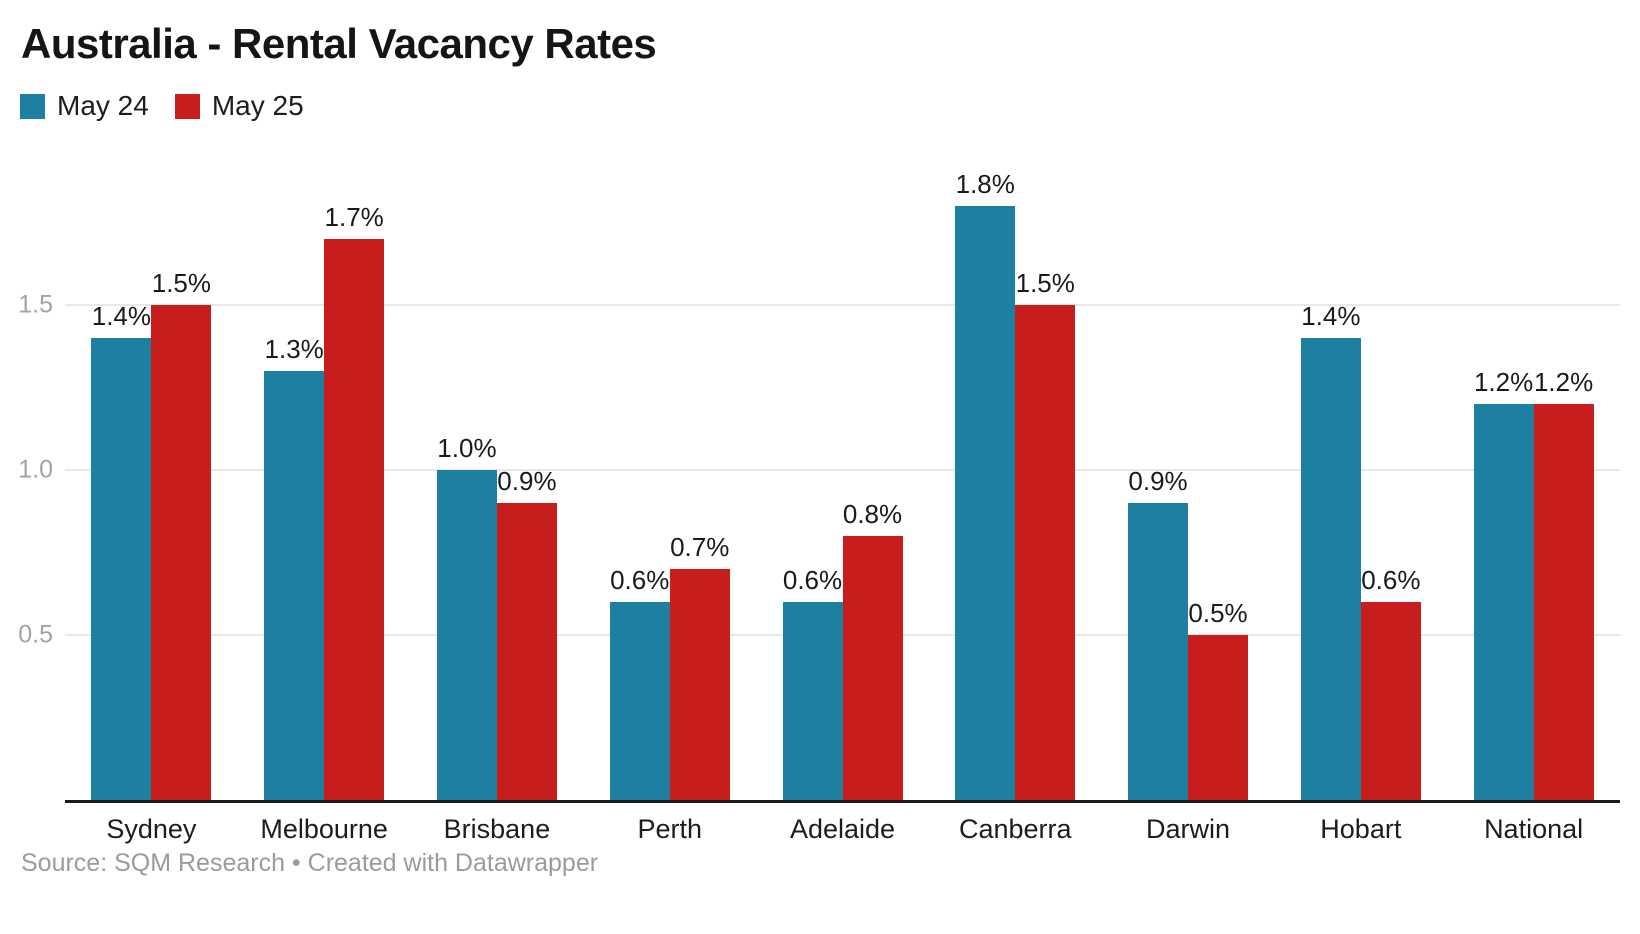 This screenshot has width=1640, height=934. Describe the element at coordinates (1391, 580) in the screenshot. I see `value-label-may-25-hobart: 0.6%` at that location.